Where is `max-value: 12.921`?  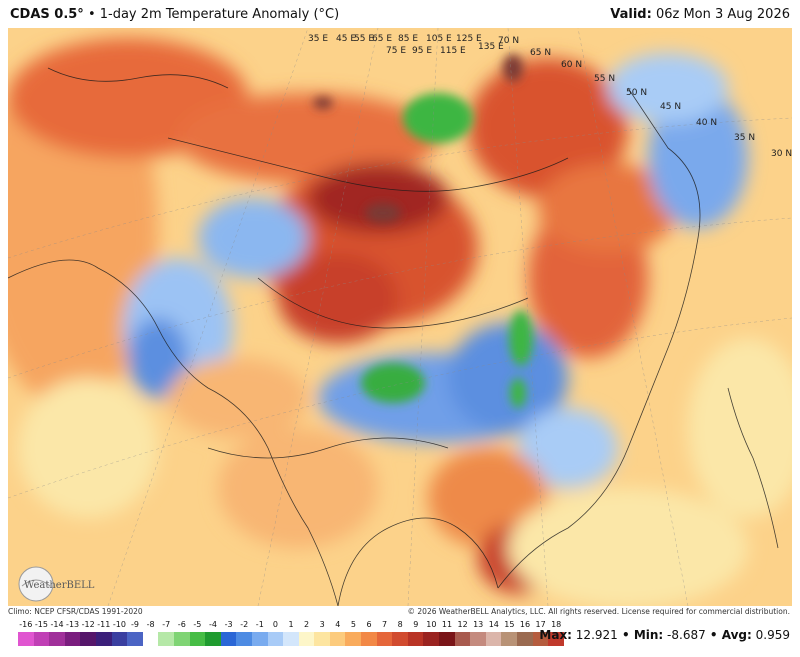 max-value: 12.921 is located at coordinates (594, 635).